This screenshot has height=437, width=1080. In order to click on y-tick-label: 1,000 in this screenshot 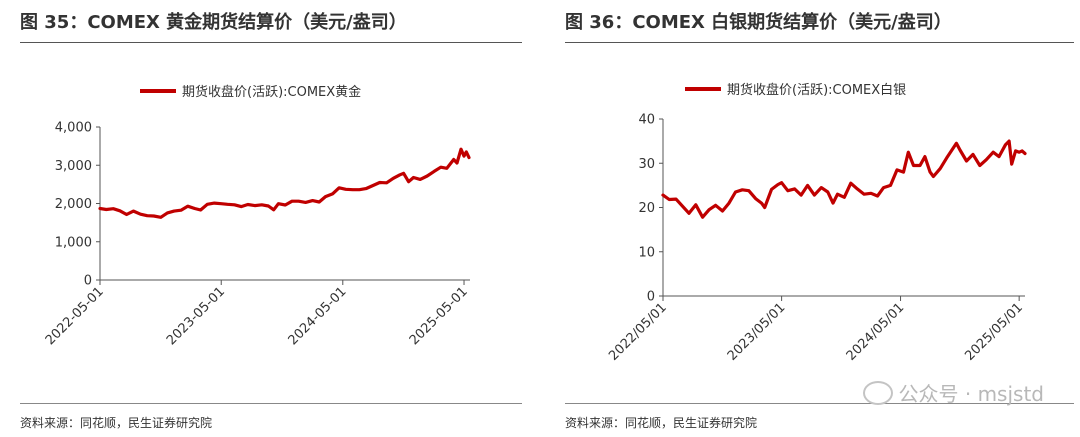, I will do `click(73, 242)`.